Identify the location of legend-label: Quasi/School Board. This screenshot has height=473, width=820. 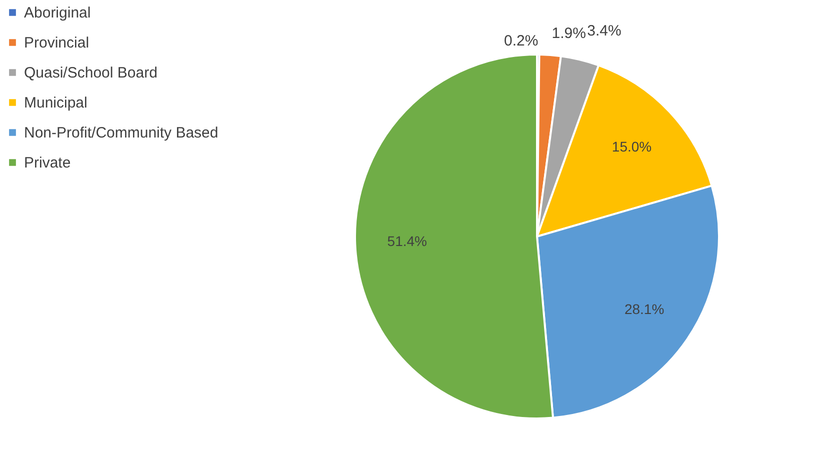
(91, 73).